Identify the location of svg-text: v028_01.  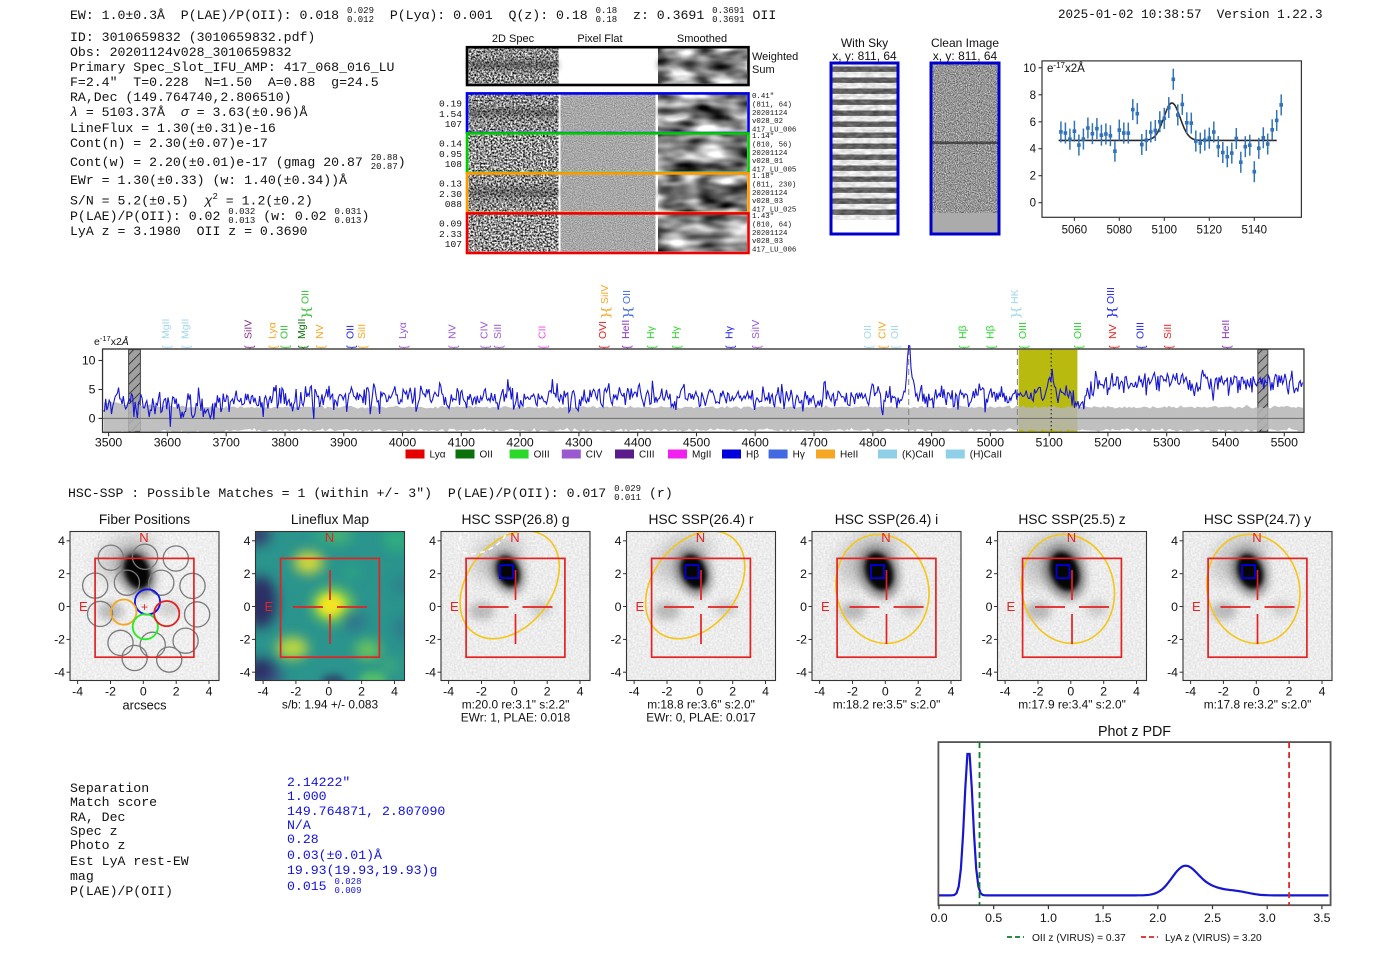
(768, 162).